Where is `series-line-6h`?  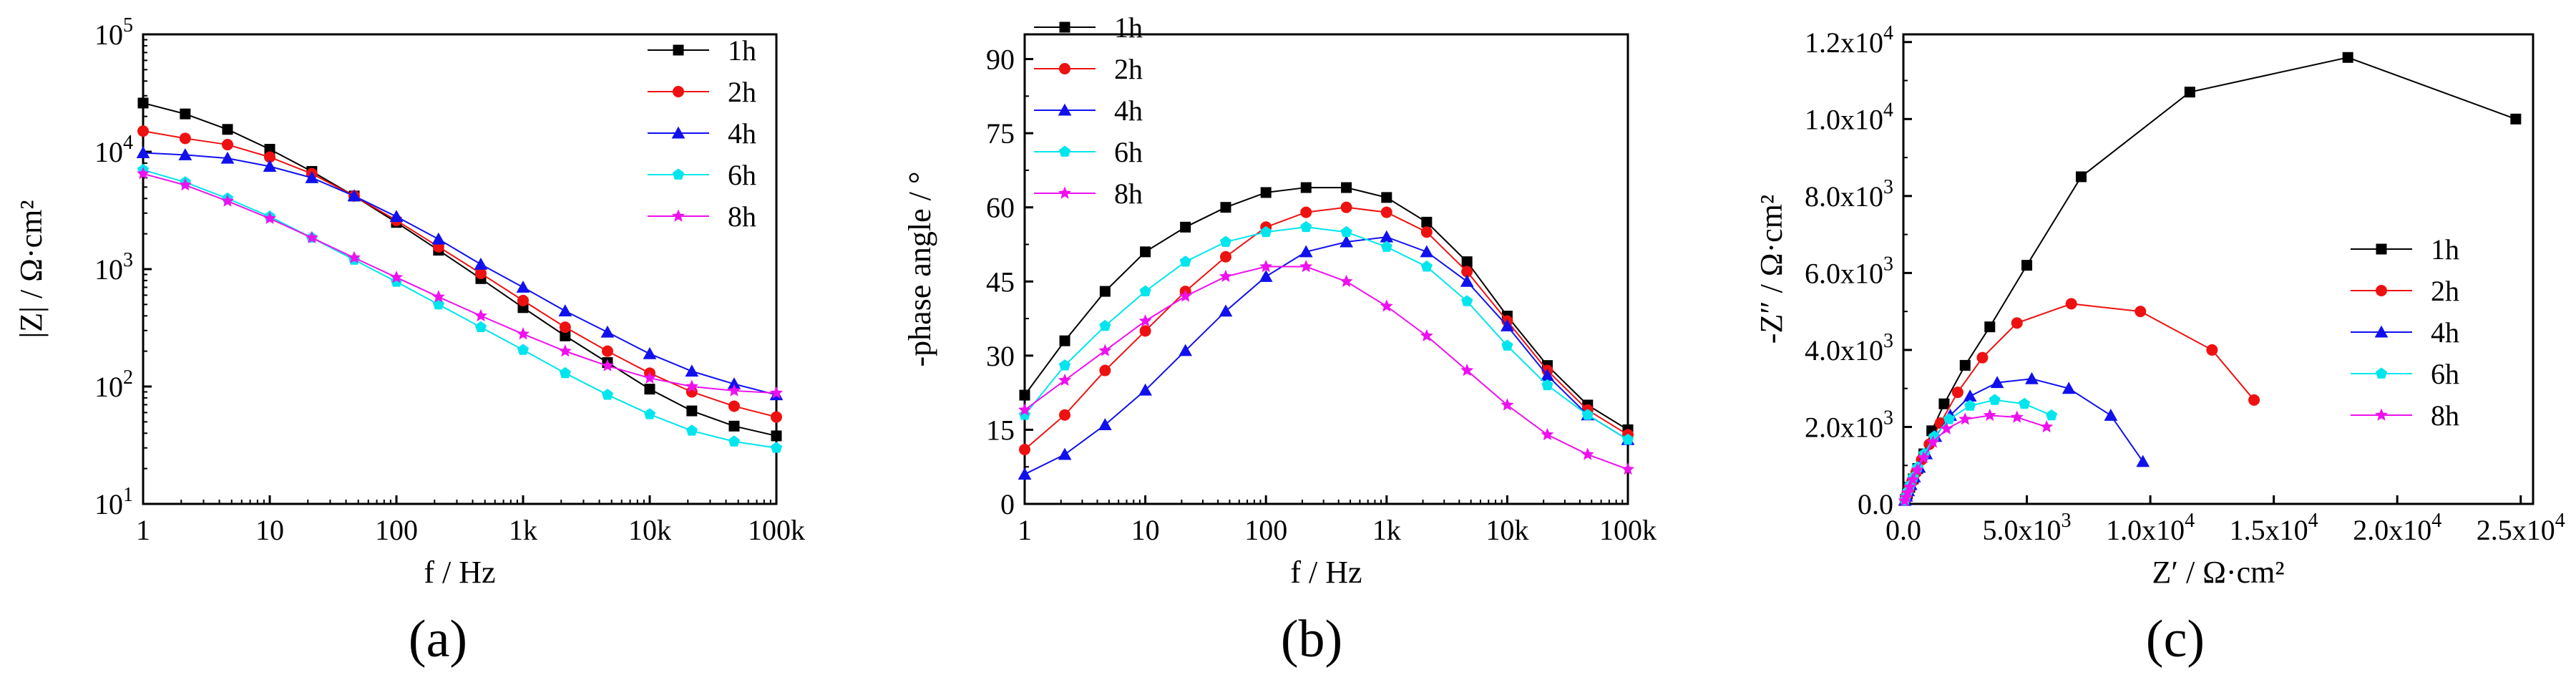 series-line-6h is located at coordinates (1326, 334).